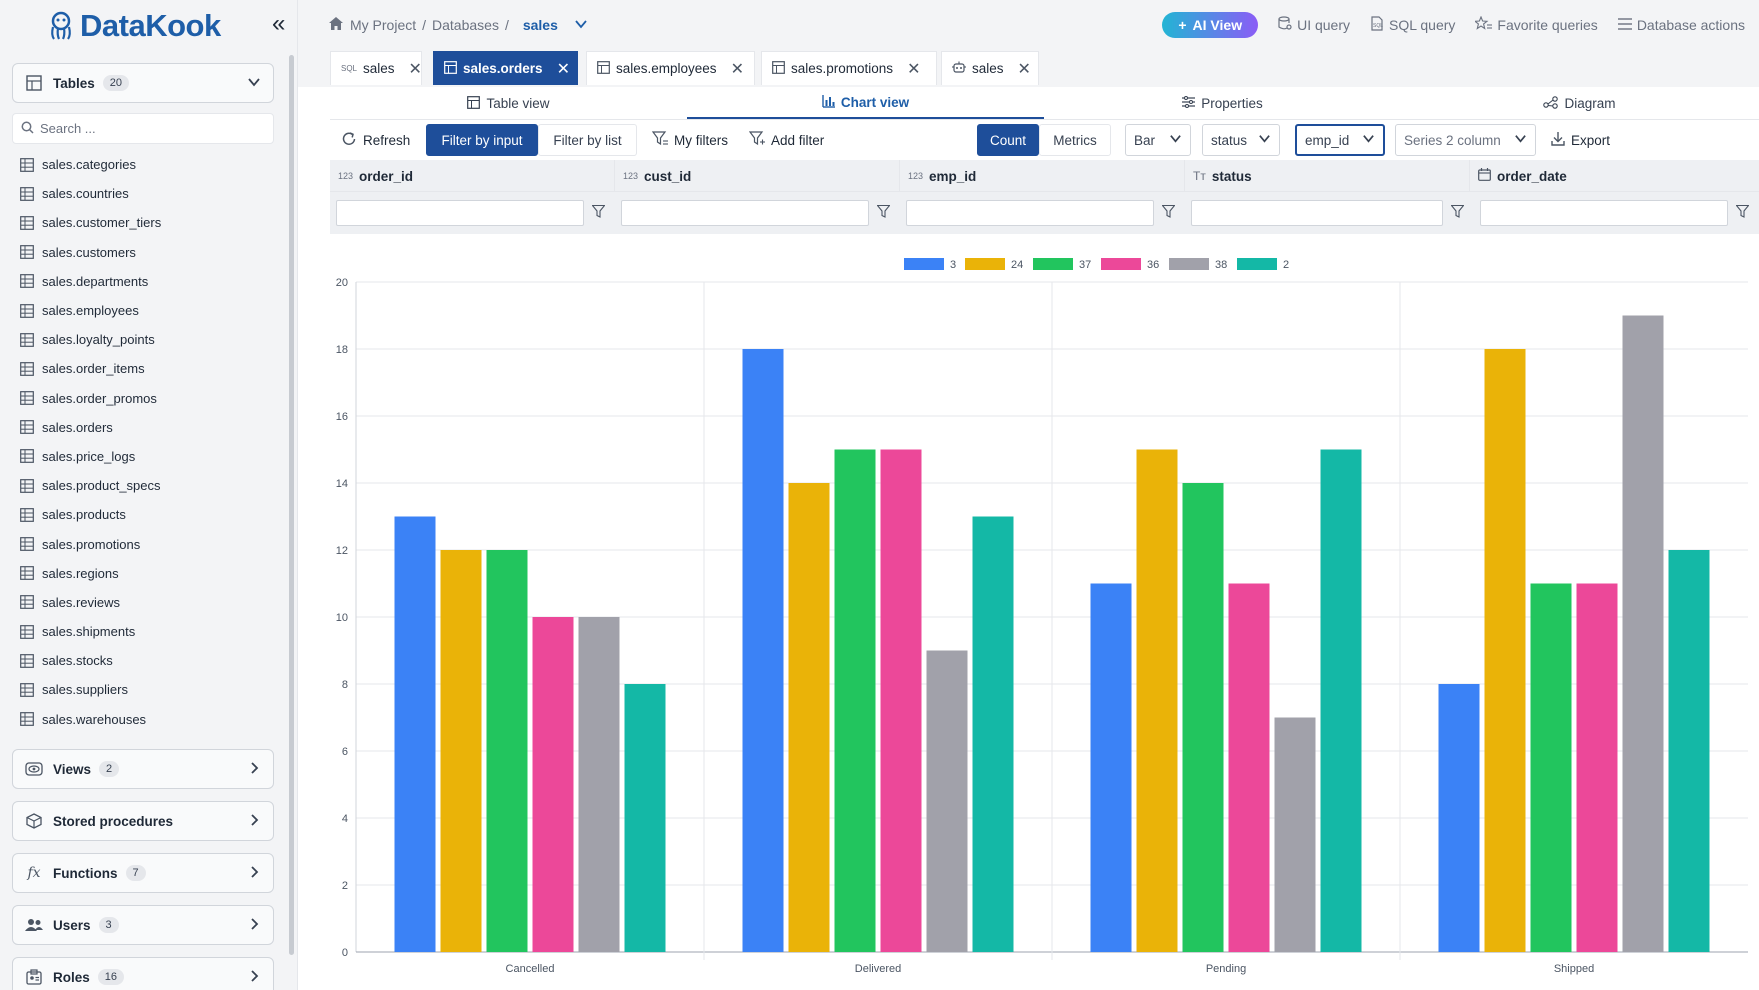 The width and height of the screenshot is (1759, 990). Describe the element at coordinates (1412, 25) in the screenshot. I see `sql-query-link: SQL SQL query` at that location.